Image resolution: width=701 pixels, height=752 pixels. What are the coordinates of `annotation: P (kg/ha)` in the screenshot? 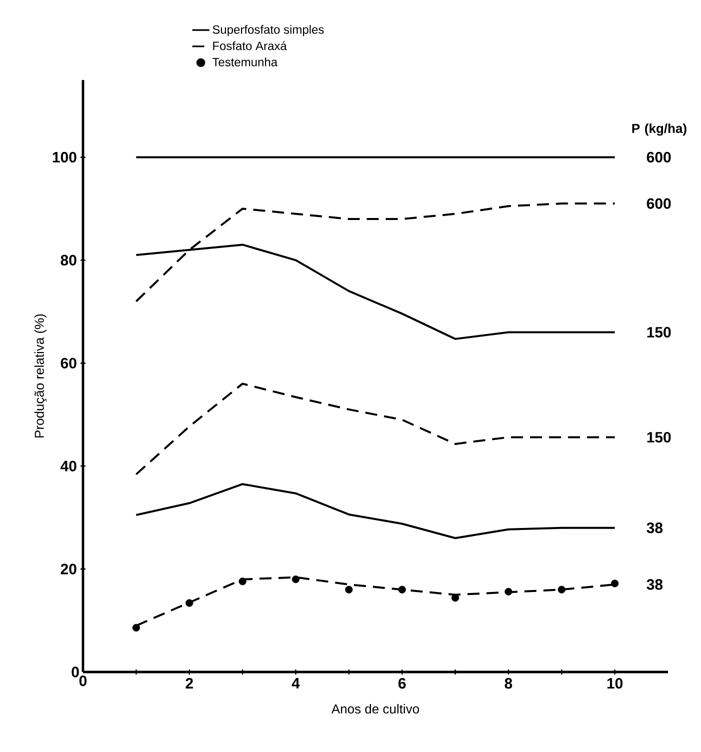 It's located at (659, 129).